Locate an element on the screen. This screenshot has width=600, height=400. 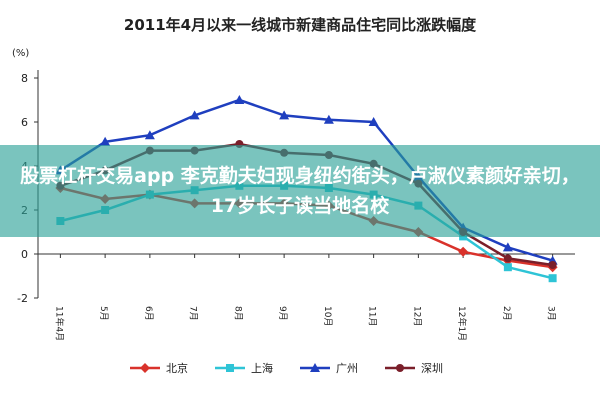
x-tick-label: 12年1月 is located at coordinates (462, 323).